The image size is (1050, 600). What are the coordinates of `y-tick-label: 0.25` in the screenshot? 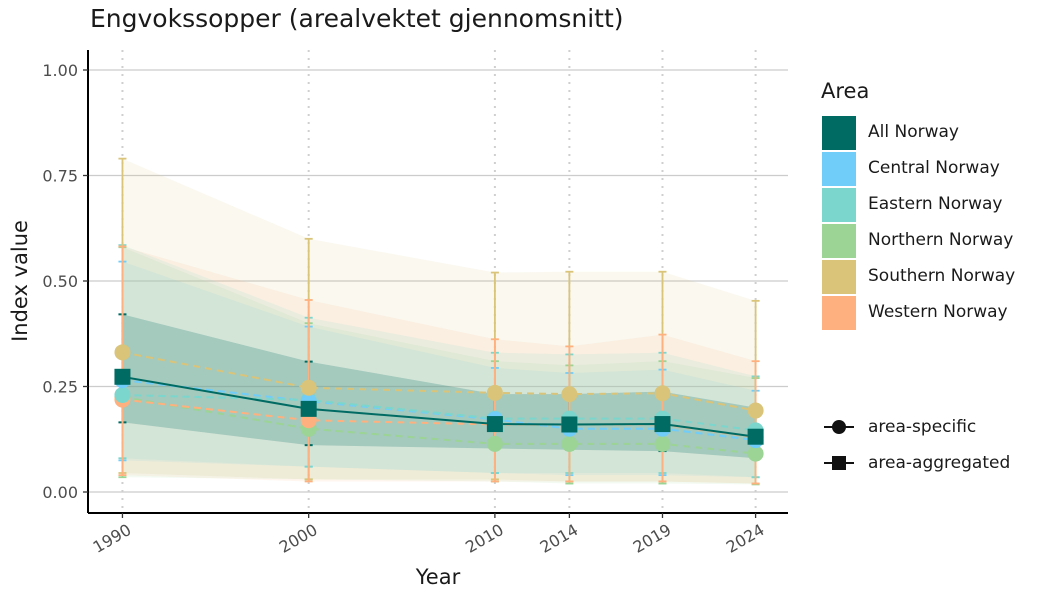 It's located at (60, 387).